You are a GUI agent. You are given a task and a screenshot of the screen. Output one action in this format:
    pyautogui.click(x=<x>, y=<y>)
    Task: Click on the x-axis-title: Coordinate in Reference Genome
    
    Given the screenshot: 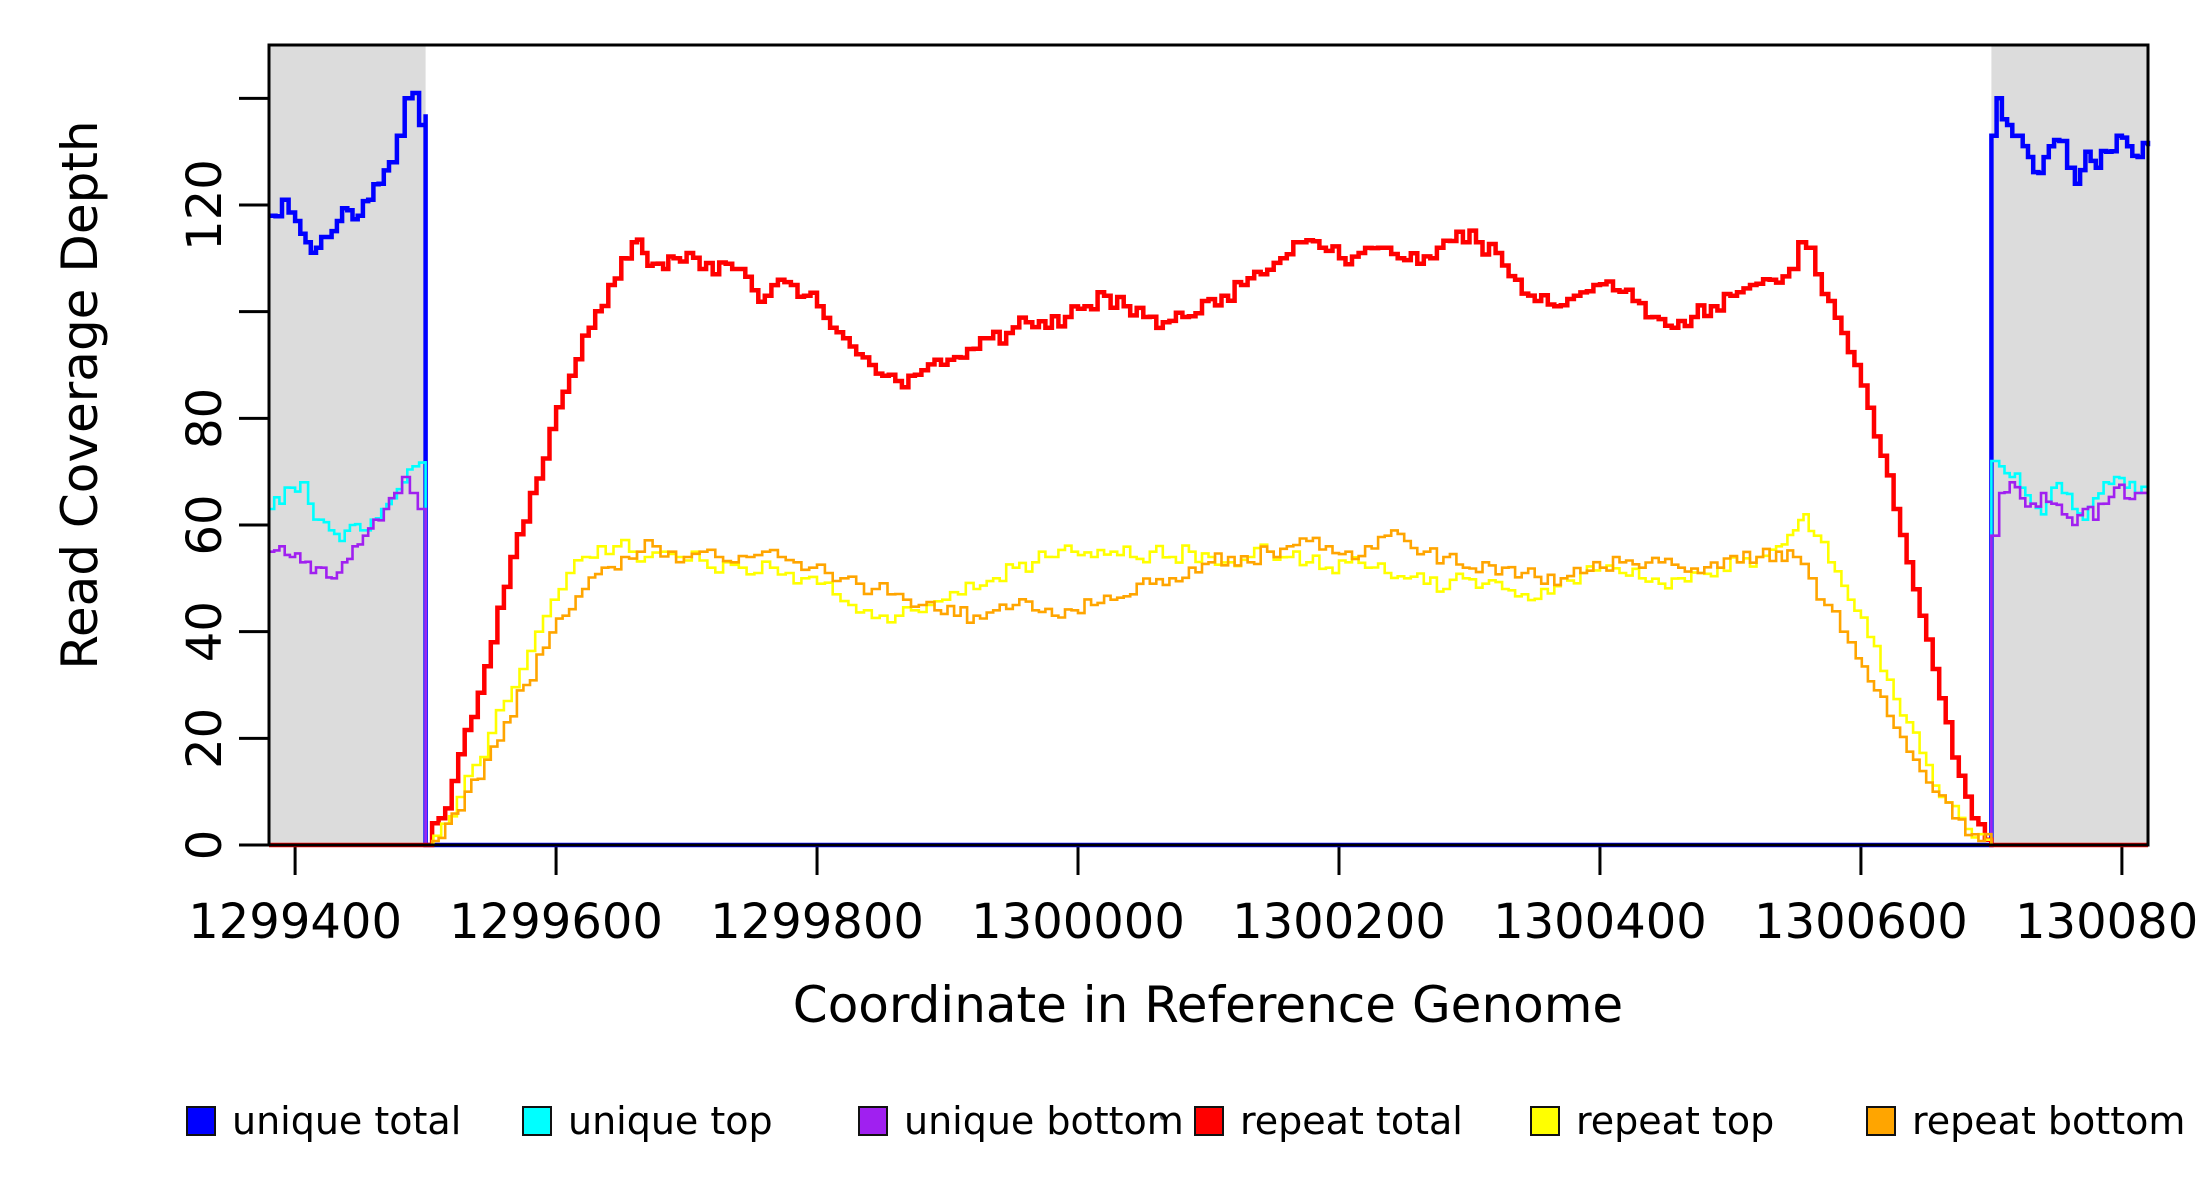 What is the action you would take?
    pyautogui.click(x=1208, y=1005)
    